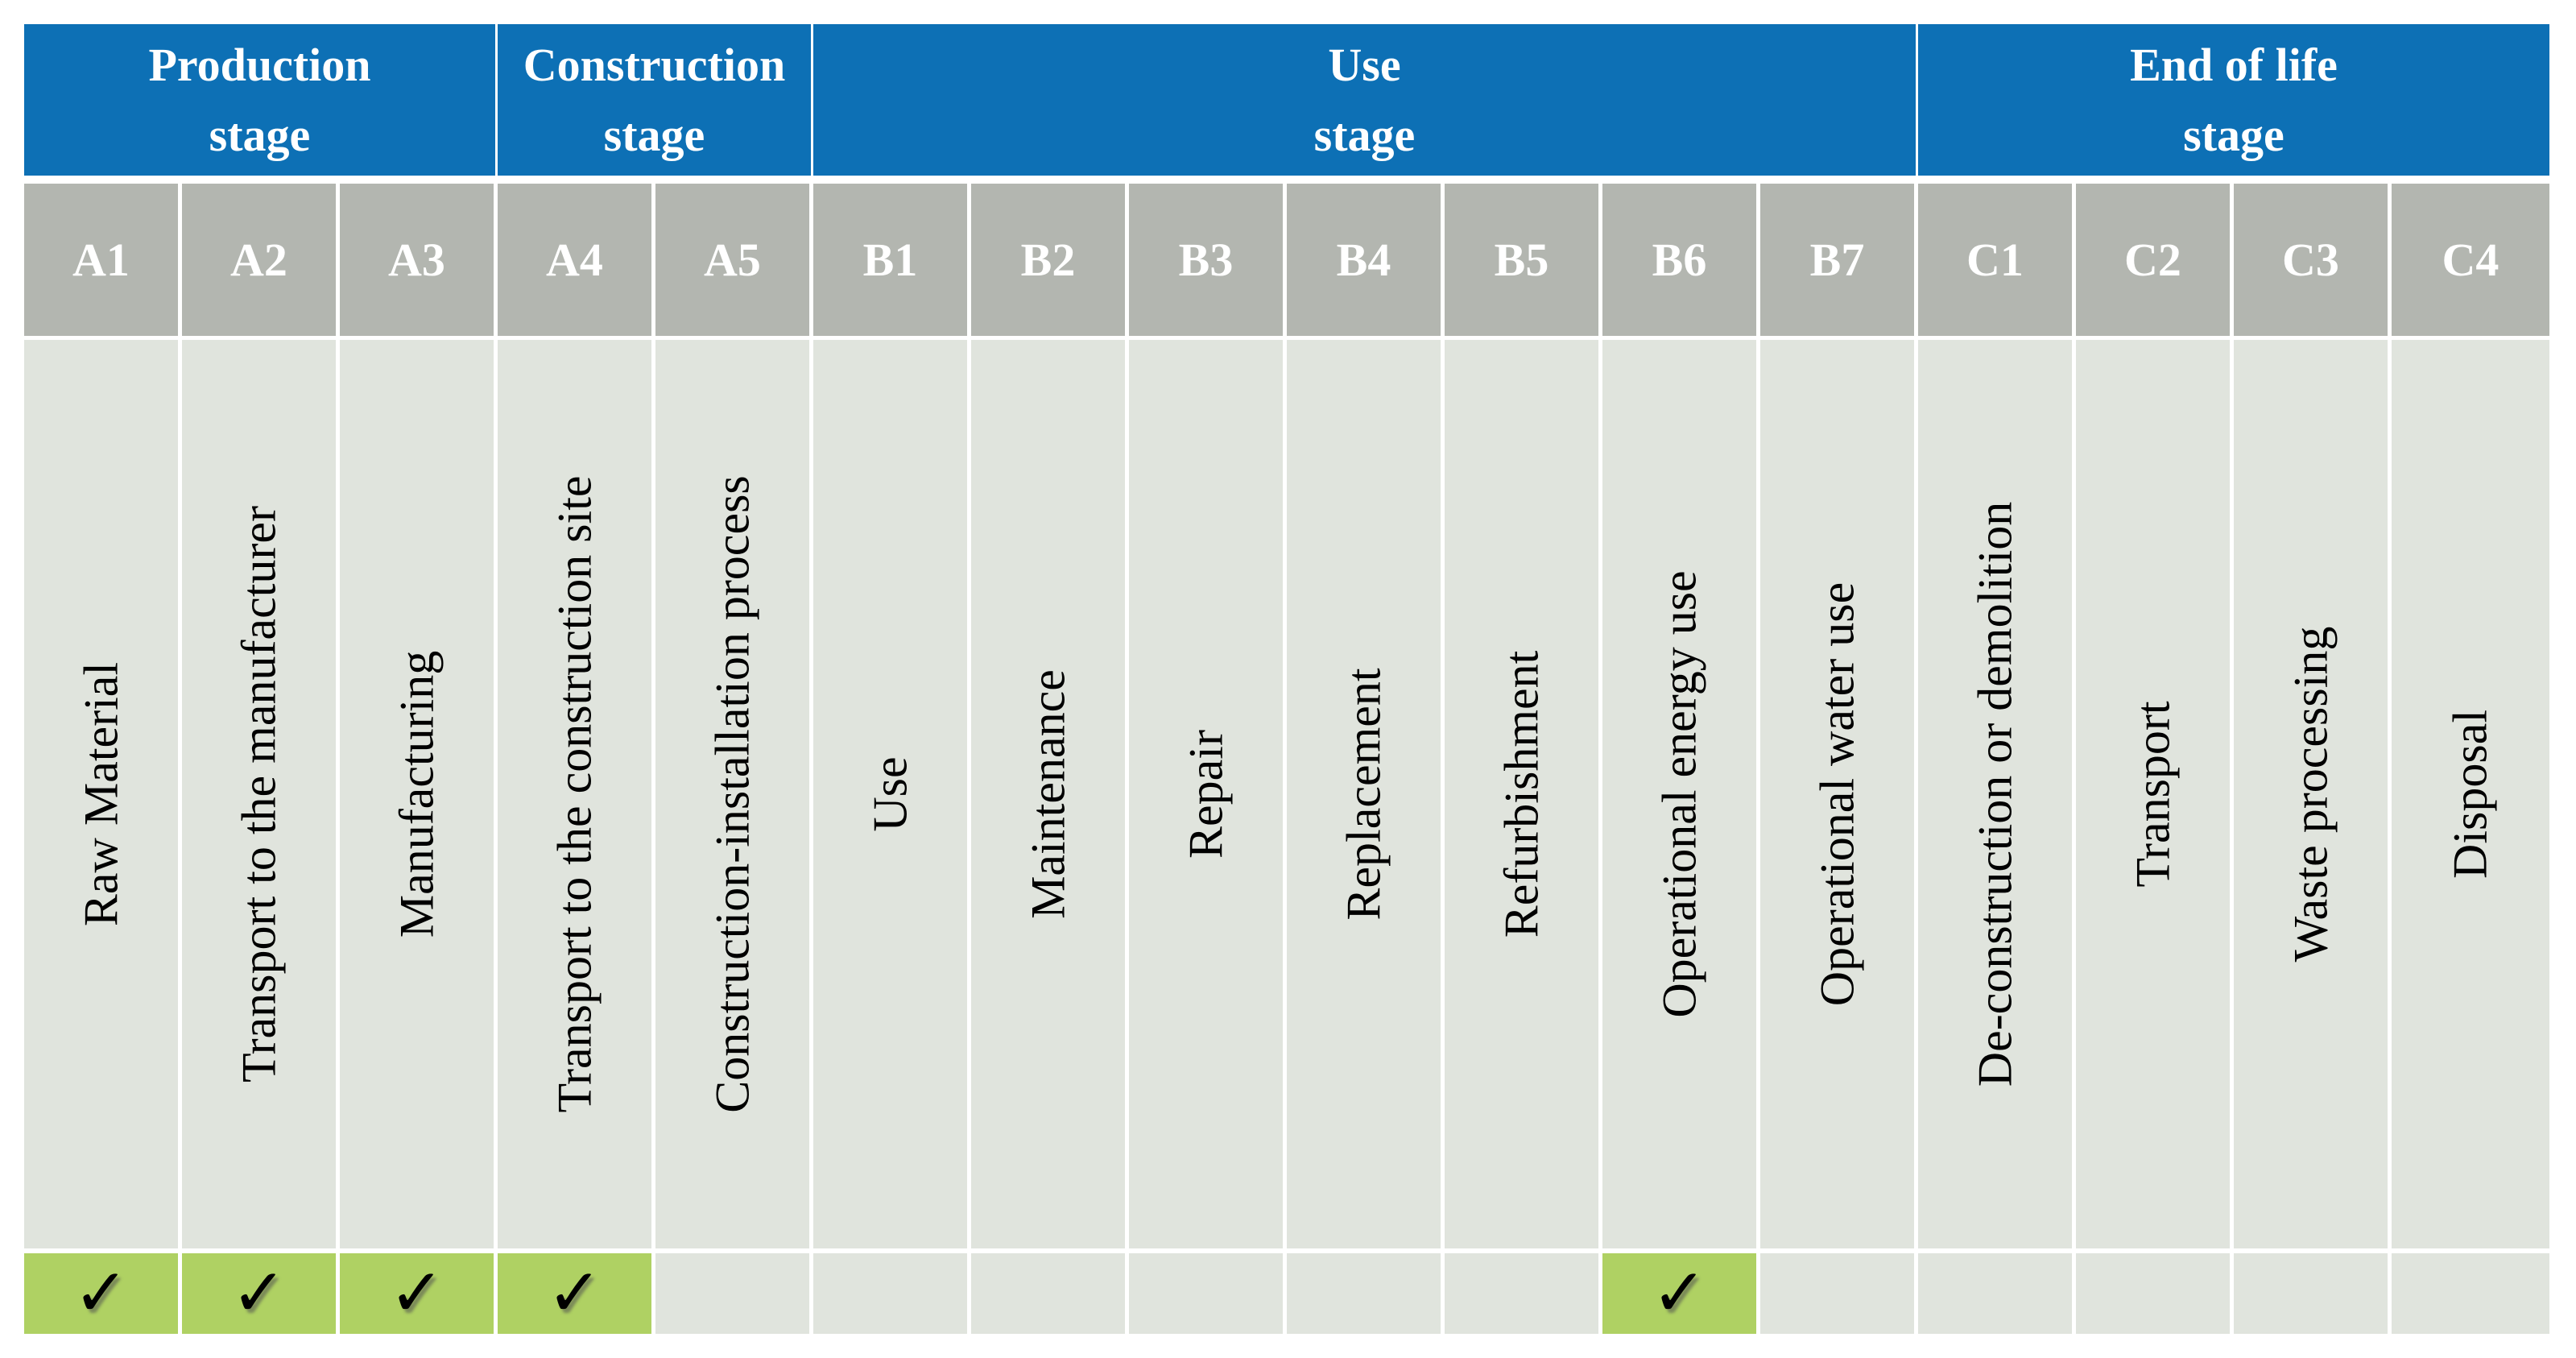 The image size is (2576, 1358). I want to click on stage-label: Maintenance, so click(1047, 794).